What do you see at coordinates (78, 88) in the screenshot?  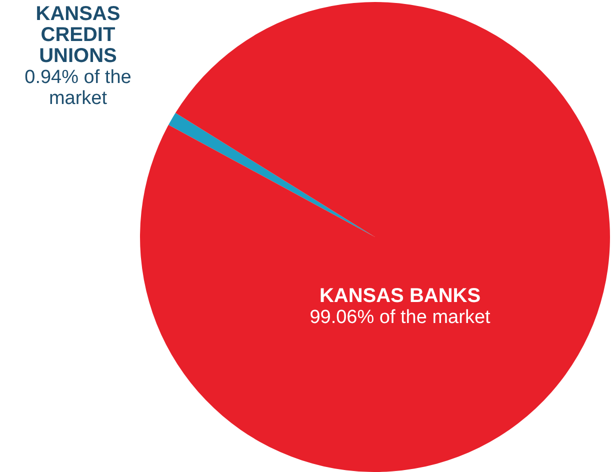 I see `data-label: 0.94% of the market` at bounding box center [78, 88].